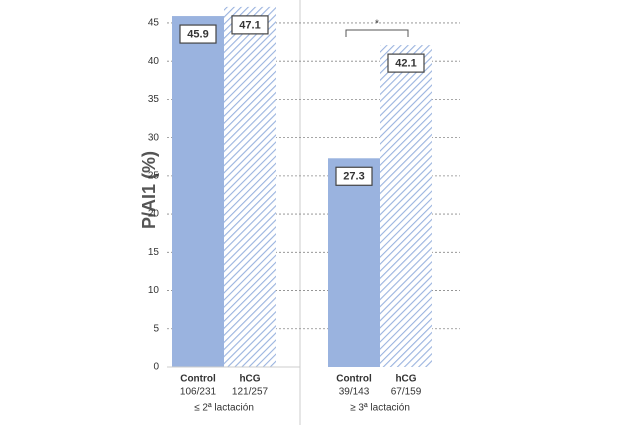 The height and width of the screenshot is (433, 634). I want to click on value-label: 47.1, so click(249, 25).